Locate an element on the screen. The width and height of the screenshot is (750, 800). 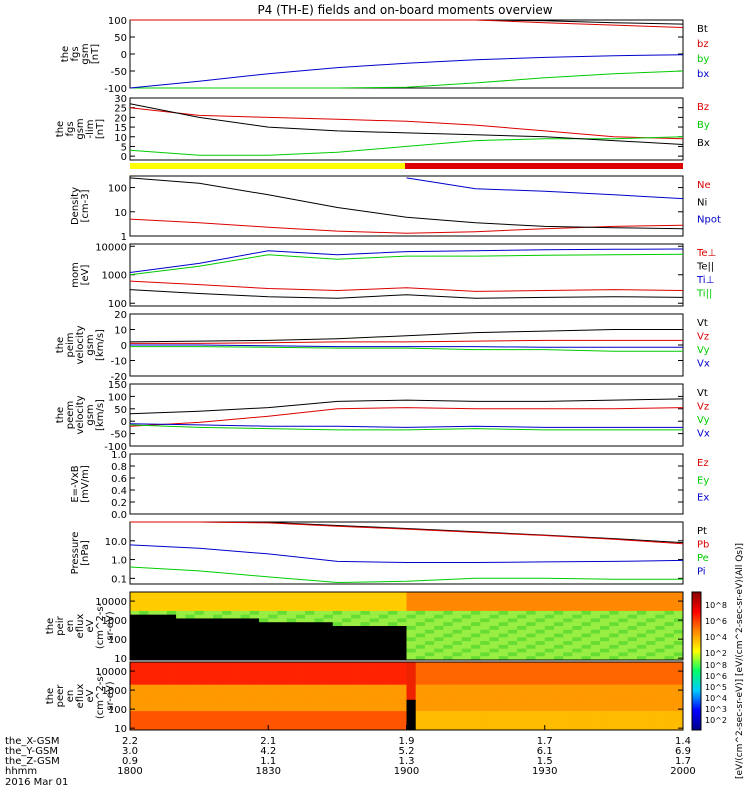
peem_velocity-frame is located at coordinates (406, 415).